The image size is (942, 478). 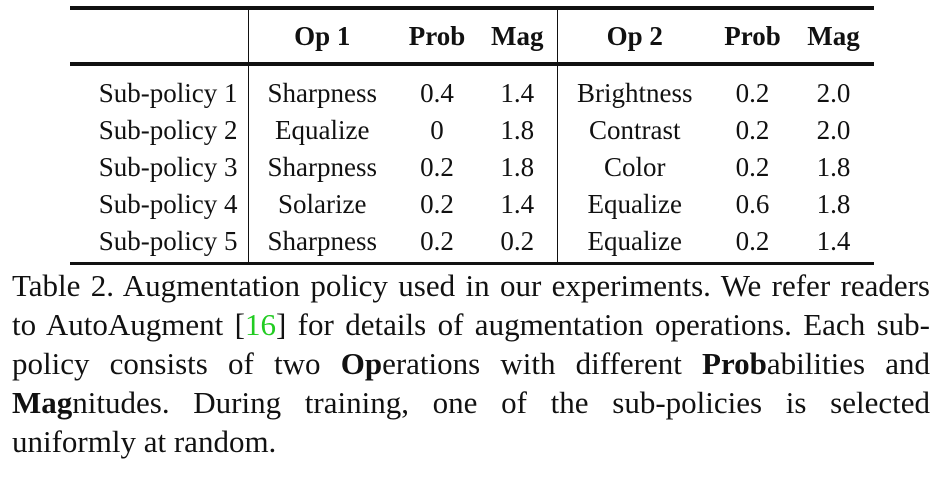 I want to click on row-label: Sub-policy 4, so click(x=159, y=204).